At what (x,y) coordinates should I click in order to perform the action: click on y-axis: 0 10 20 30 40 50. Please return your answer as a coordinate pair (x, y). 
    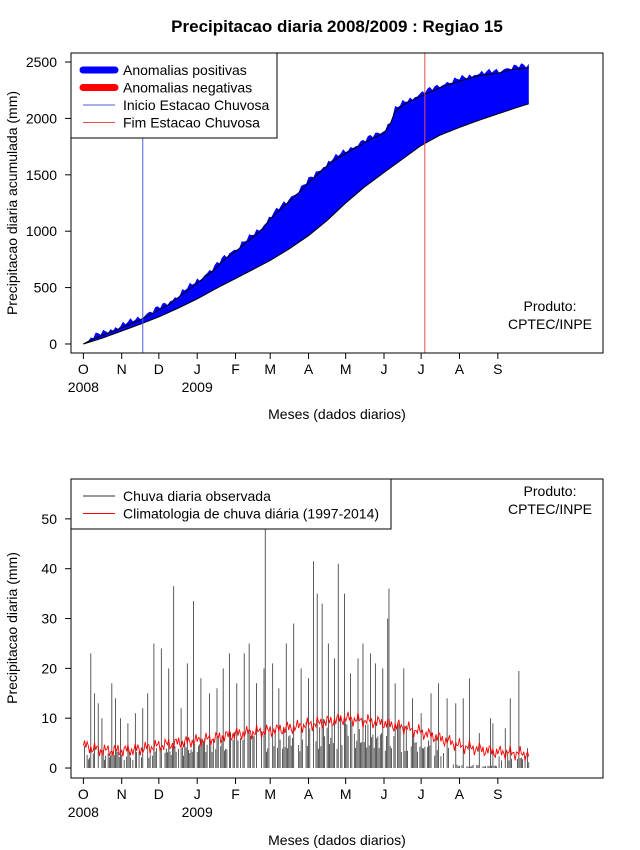
    Looking at the image, I should click on (56, 643).